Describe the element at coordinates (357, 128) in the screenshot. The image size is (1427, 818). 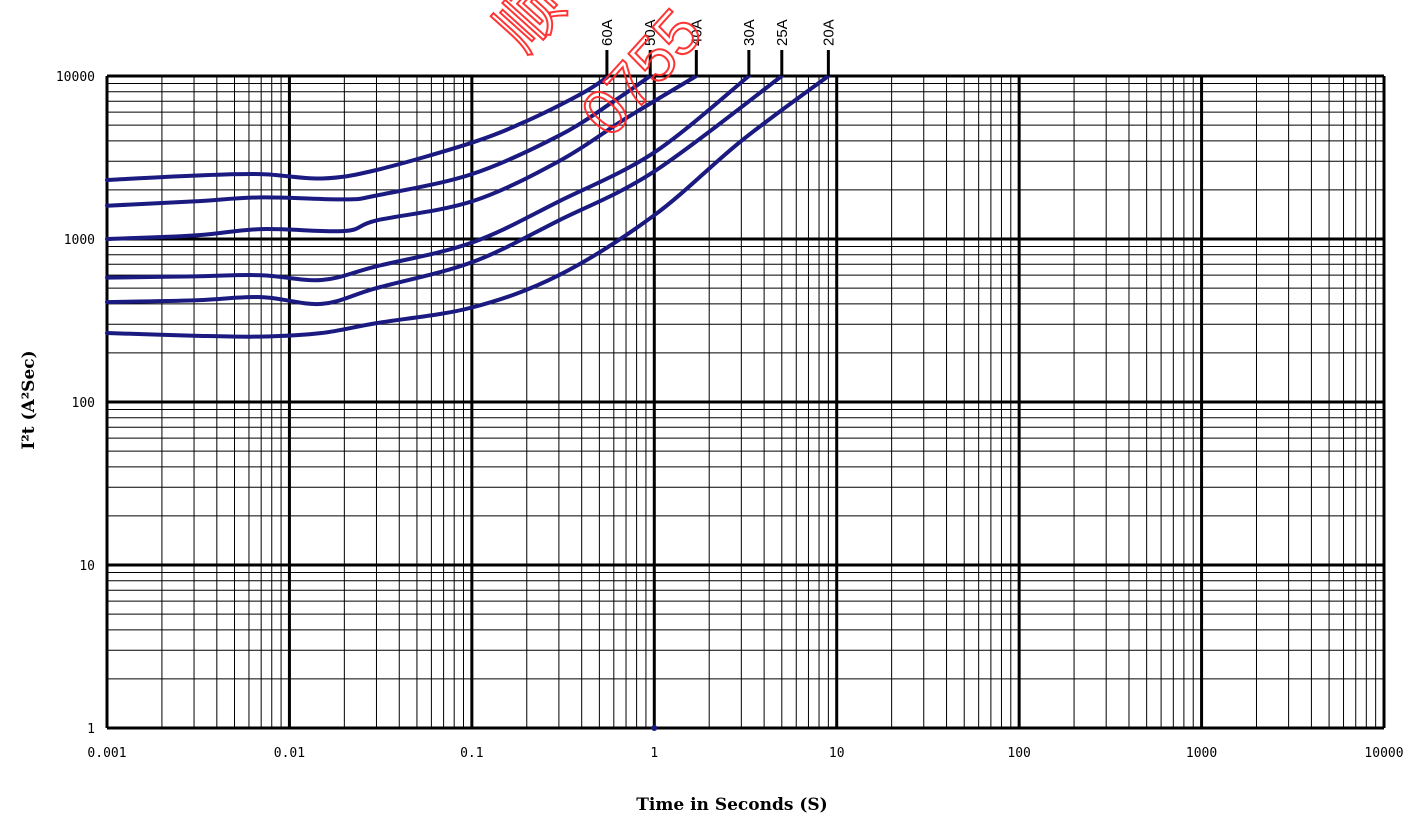
I see `series-line-60a` at that location.